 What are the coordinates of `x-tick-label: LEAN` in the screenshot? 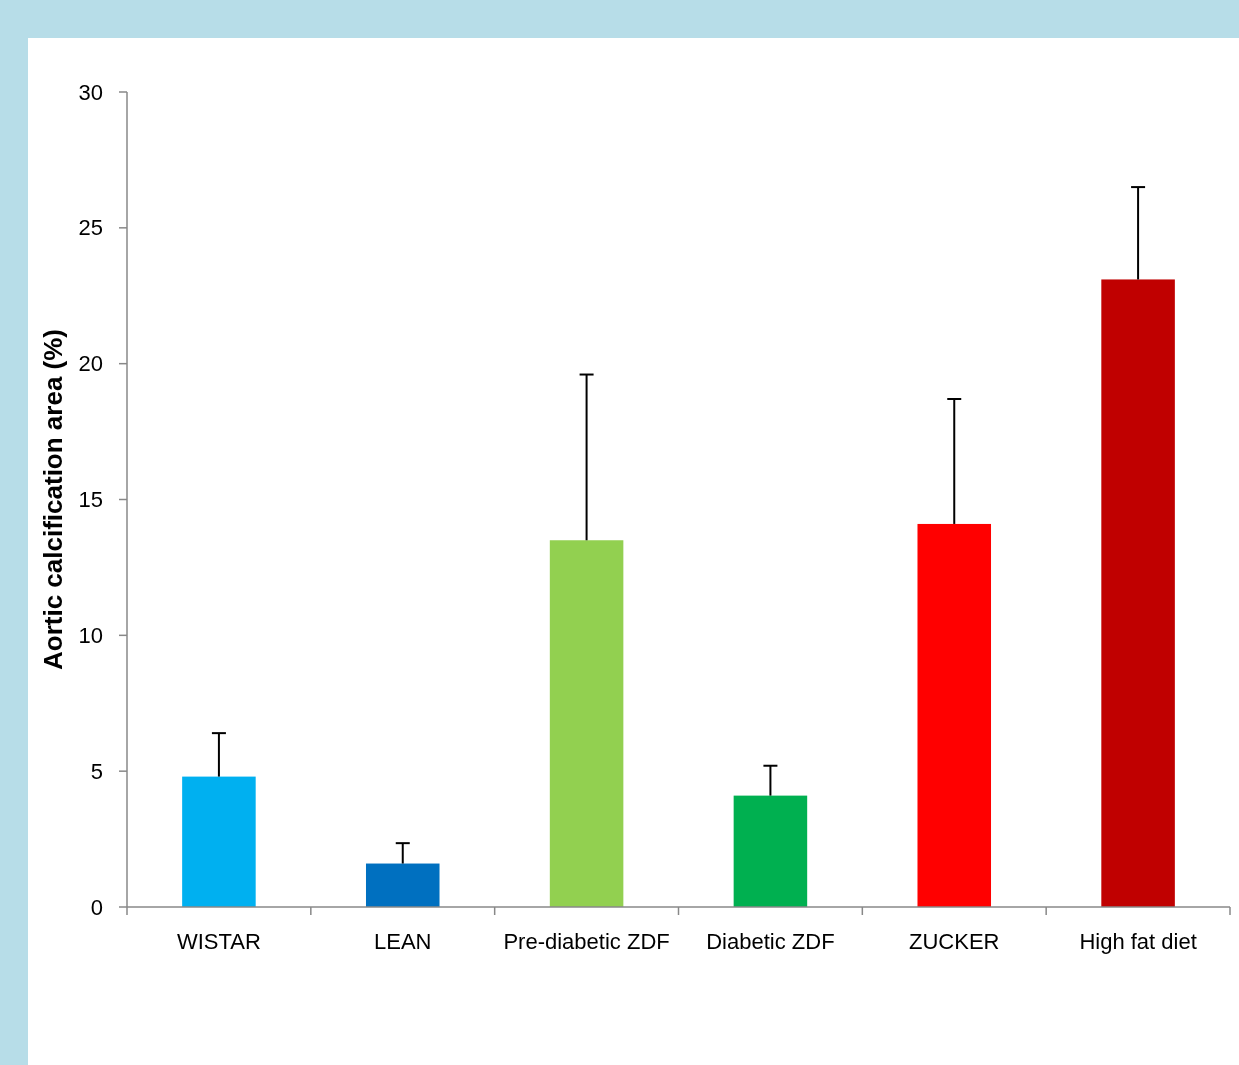 It's located at (403, 941).